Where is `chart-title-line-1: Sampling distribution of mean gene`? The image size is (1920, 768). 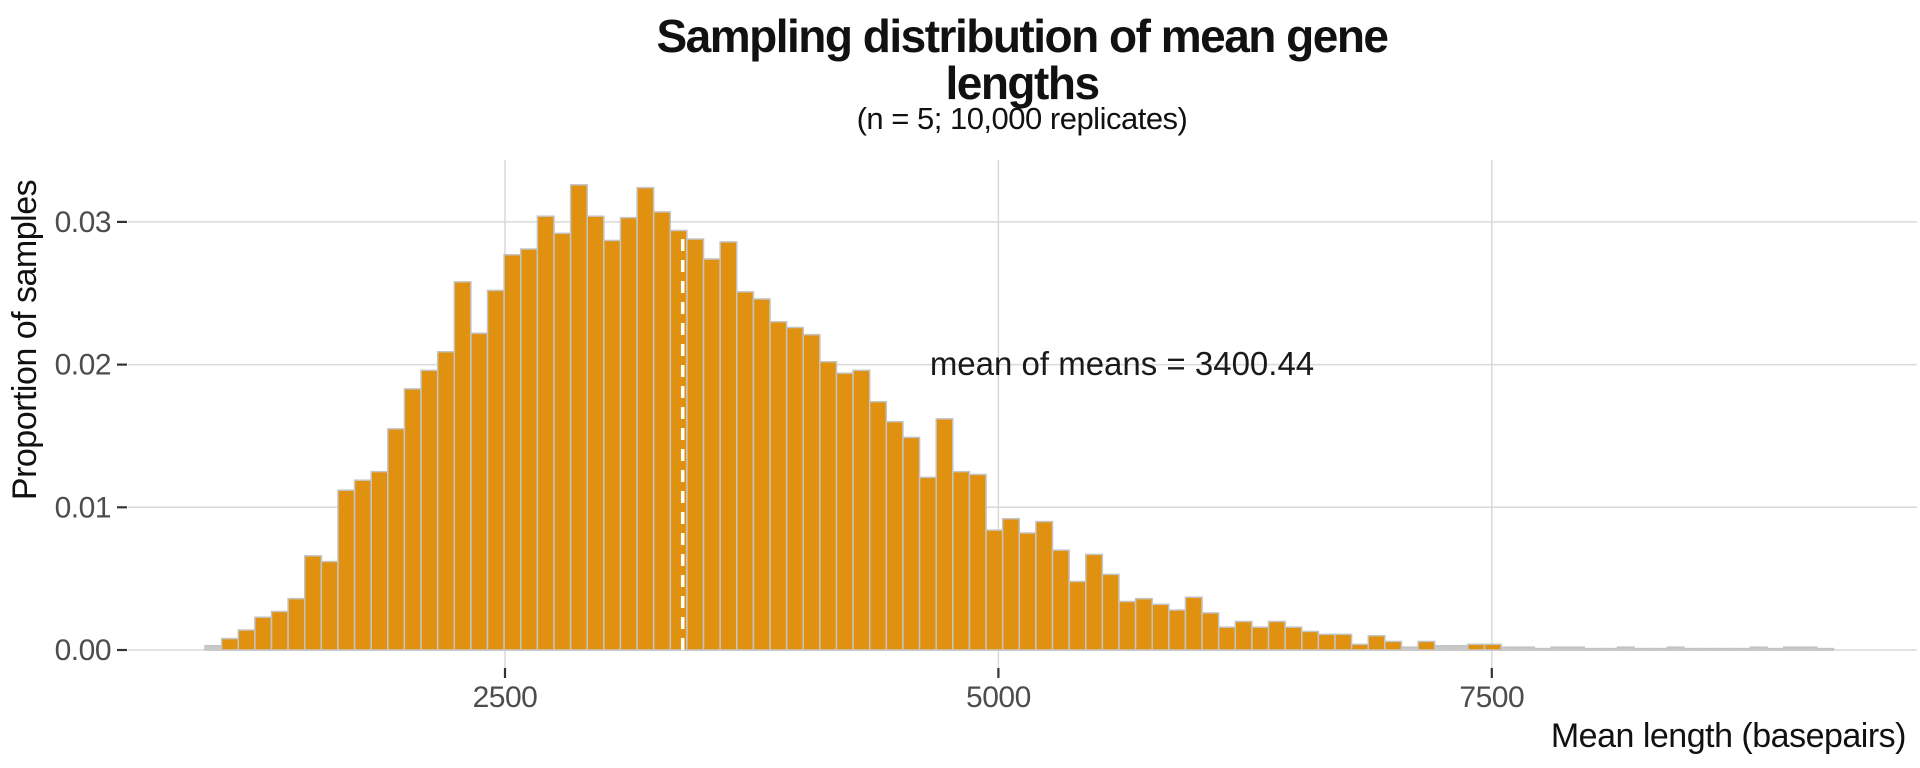
chart-title-line-1: Sampling distribution of mean gene is located at coordinates (1022, 36).